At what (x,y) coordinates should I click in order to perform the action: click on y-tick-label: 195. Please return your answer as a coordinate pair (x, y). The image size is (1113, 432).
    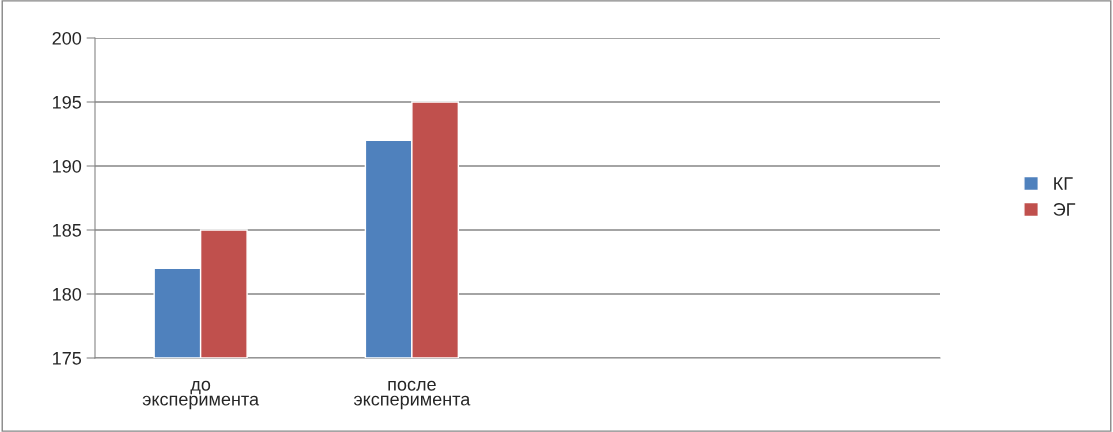
    Looking at the image, I should click on (67, 102).